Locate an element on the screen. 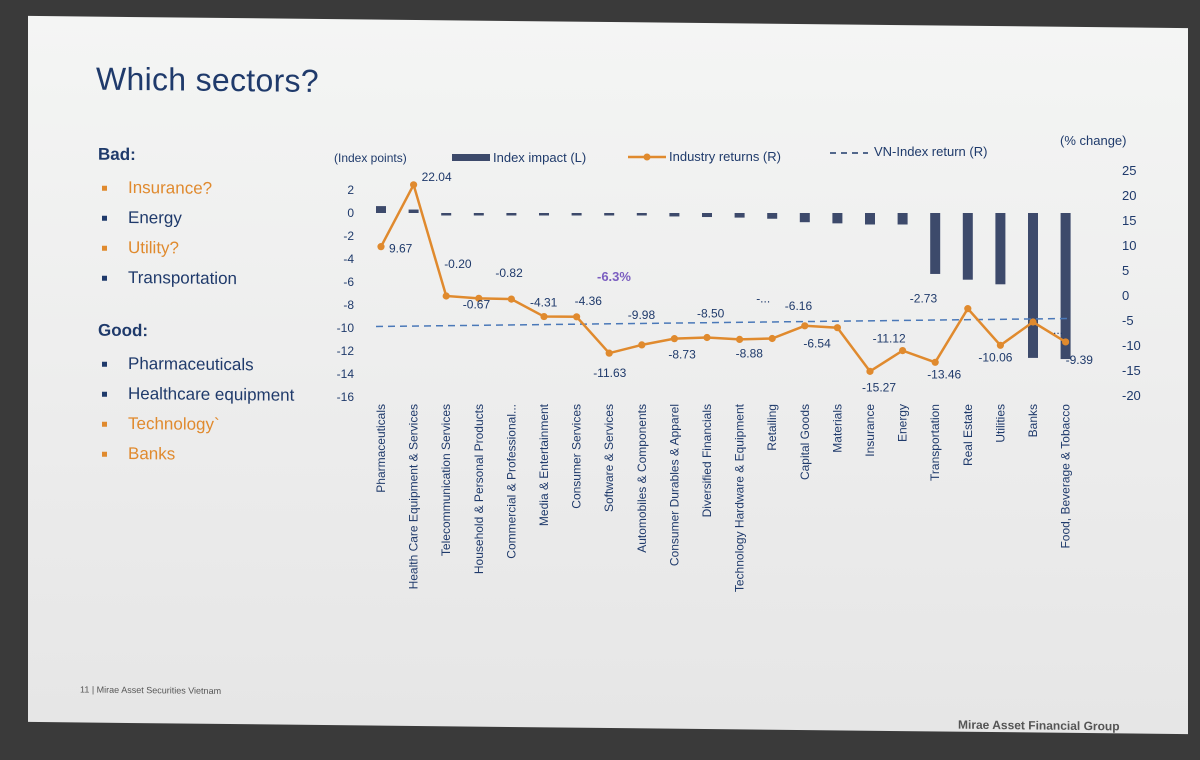  legend-line-marker is located at coordinates (647, 157).